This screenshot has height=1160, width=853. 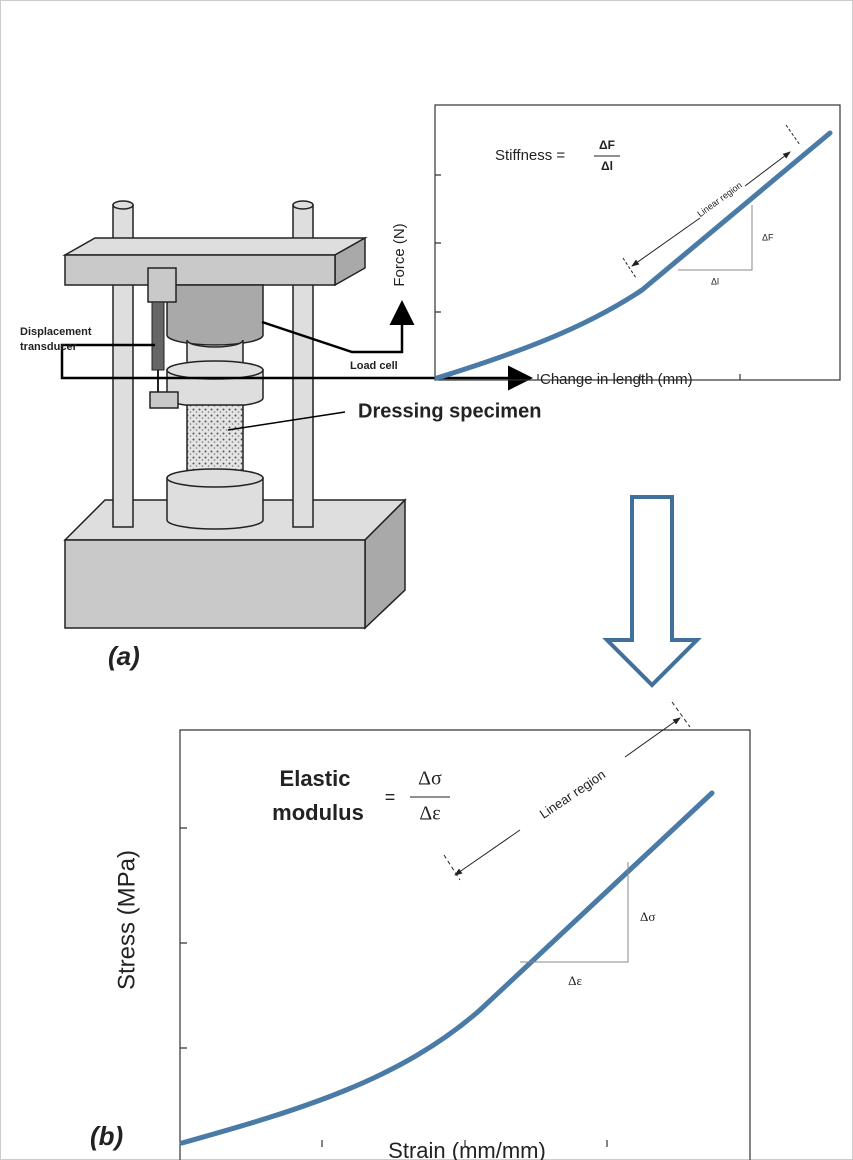 I want to click on formula-numerator: Δσ, so click(x=430, y=779).